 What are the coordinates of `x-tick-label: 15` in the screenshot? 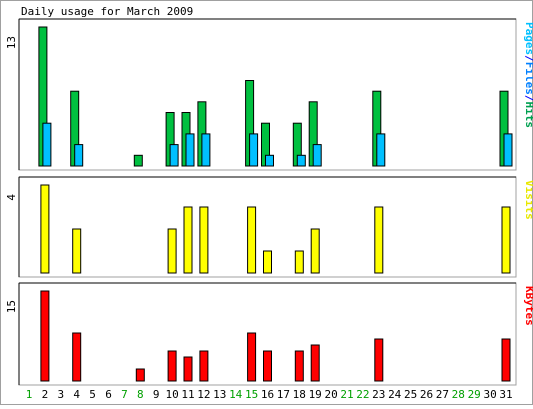 It's located at (251, 394).